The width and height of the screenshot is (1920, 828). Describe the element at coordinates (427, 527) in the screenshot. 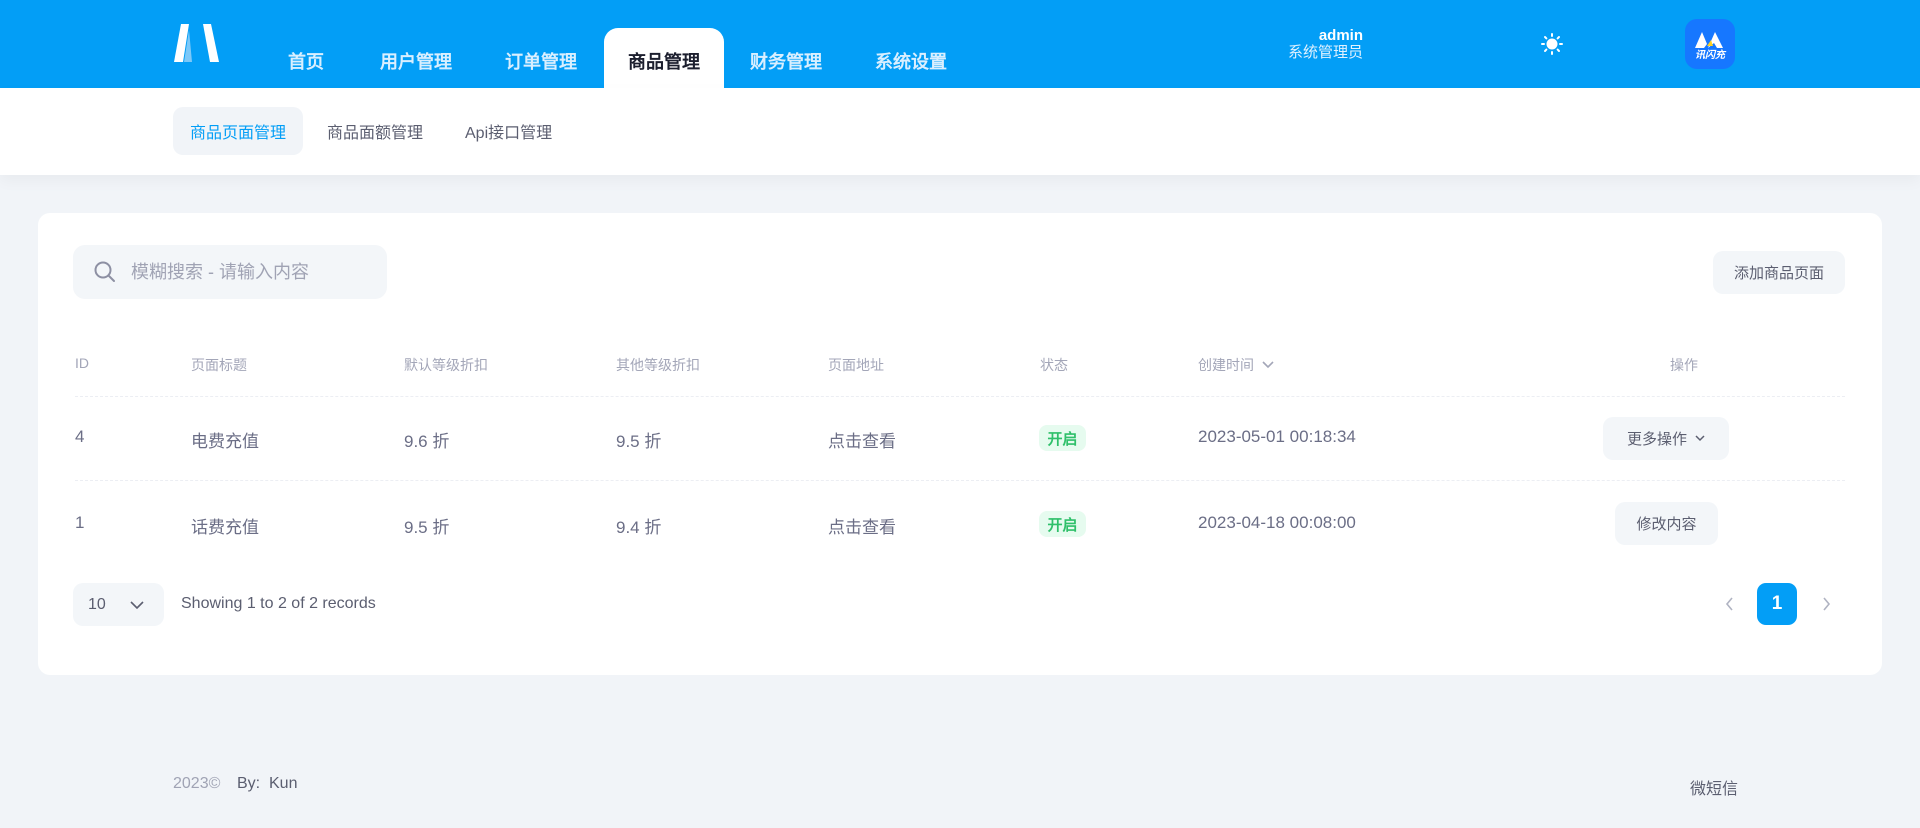

I see `cell-default-discount: 9.5 折` at that location.